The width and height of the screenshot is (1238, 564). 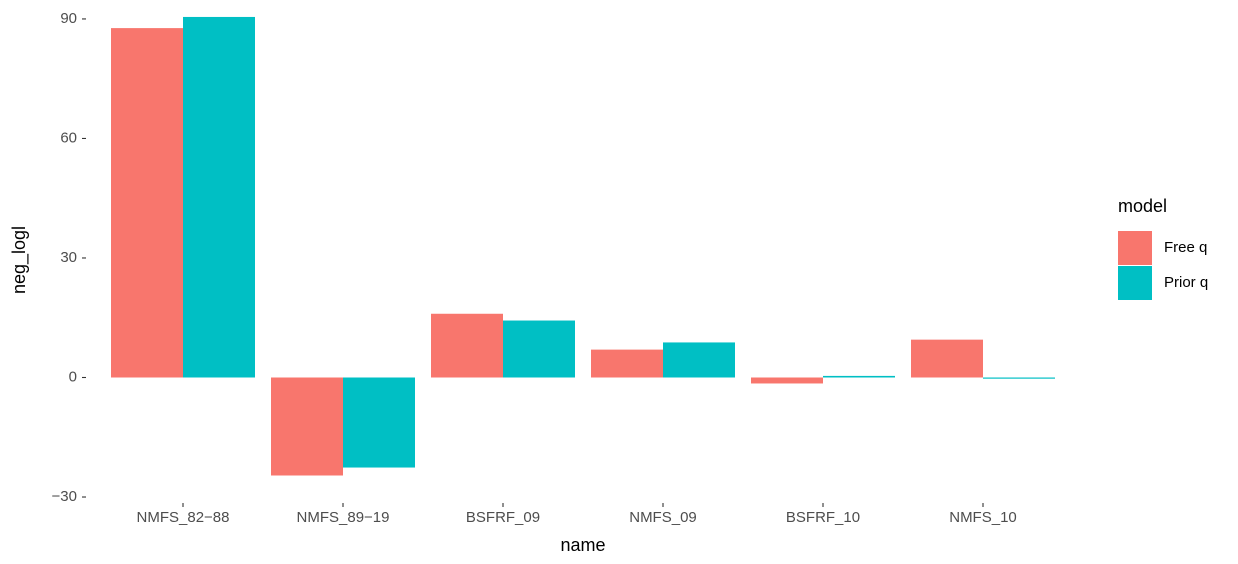 I want to click on x-axis-label: name, so click(x=582, y=545).